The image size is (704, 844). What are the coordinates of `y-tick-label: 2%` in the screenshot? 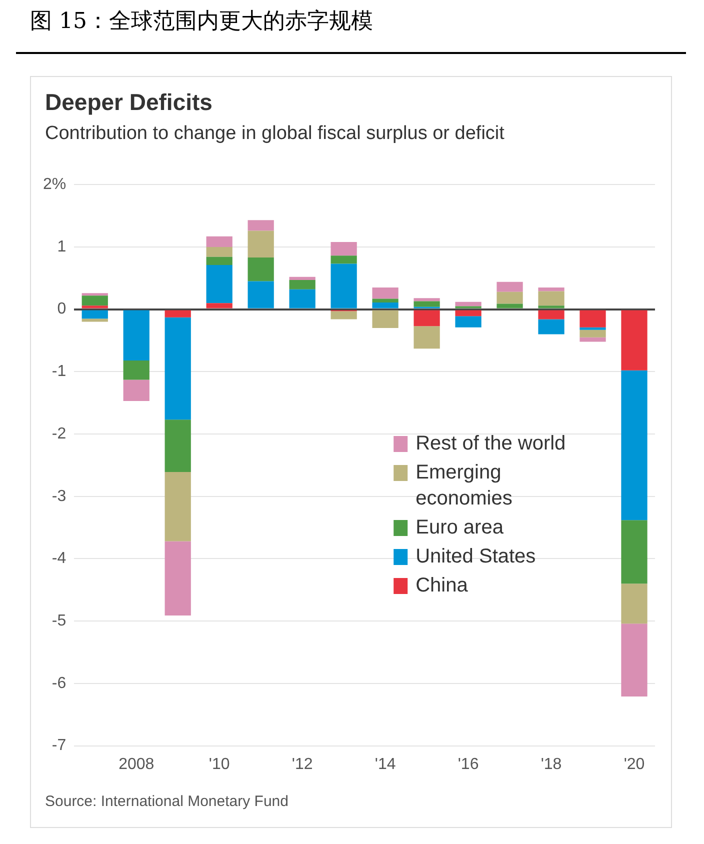 It's located at (54, 185).